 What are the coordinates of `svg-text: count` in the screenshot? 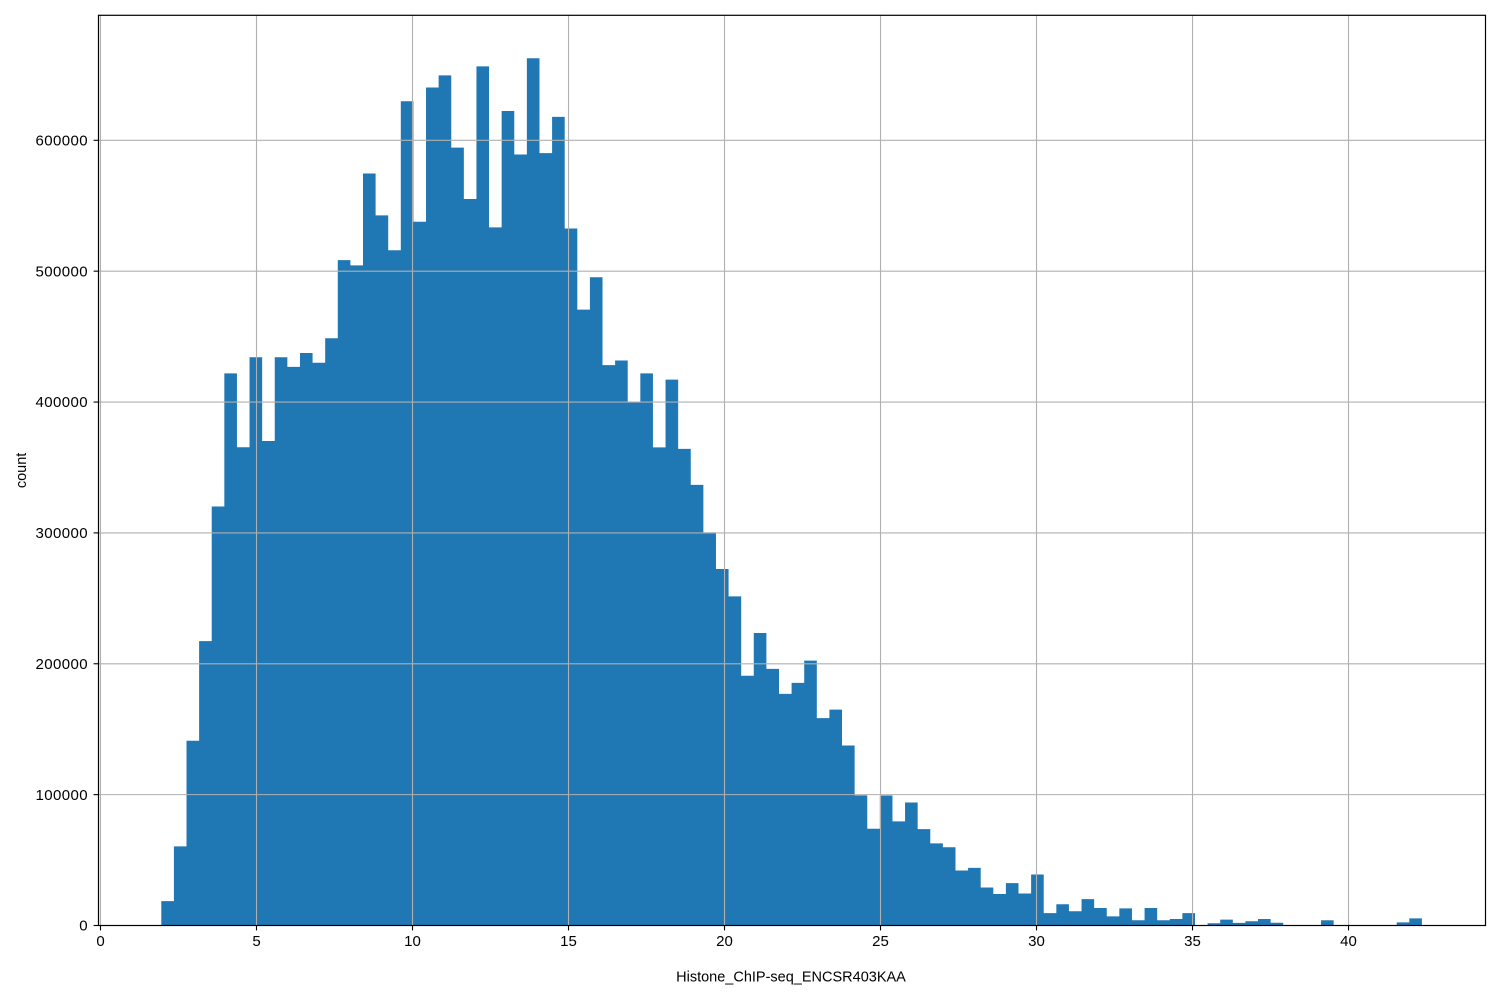 It's located at (22, 470).